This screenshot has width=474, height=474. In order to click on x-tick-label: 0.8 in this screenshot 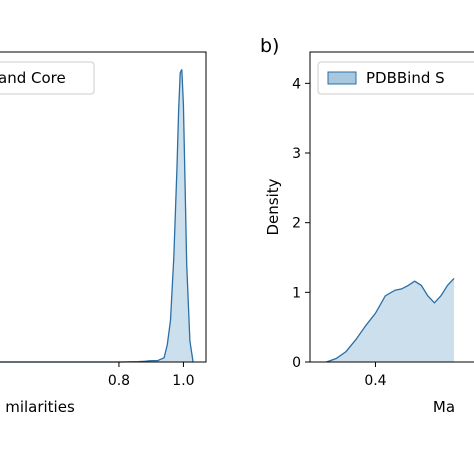, I will do `click(119, 381)`.